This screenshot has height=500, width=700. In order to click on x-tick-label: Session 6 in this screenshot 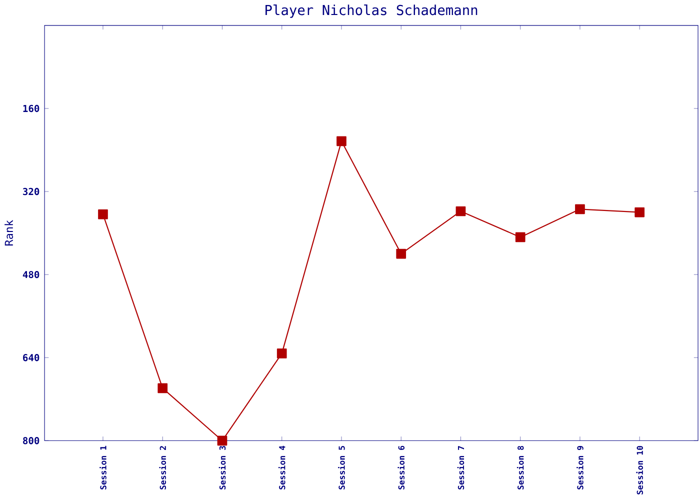, I will do `click(401, 468)`.